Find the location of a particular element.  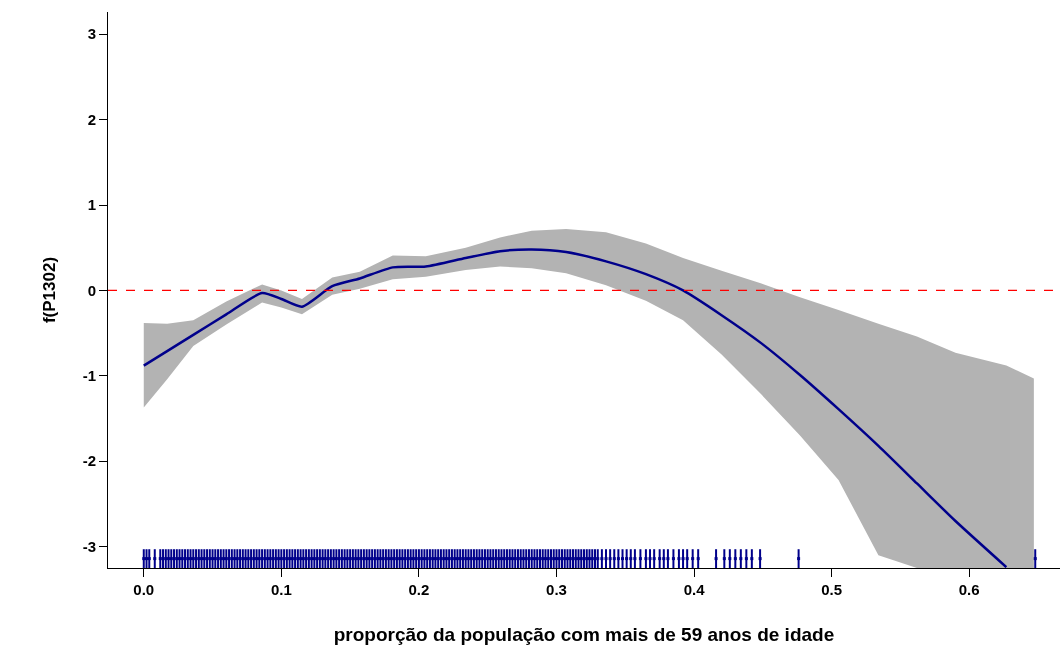

x-tick-label: 0.4 is located at coordinates (694, 589).